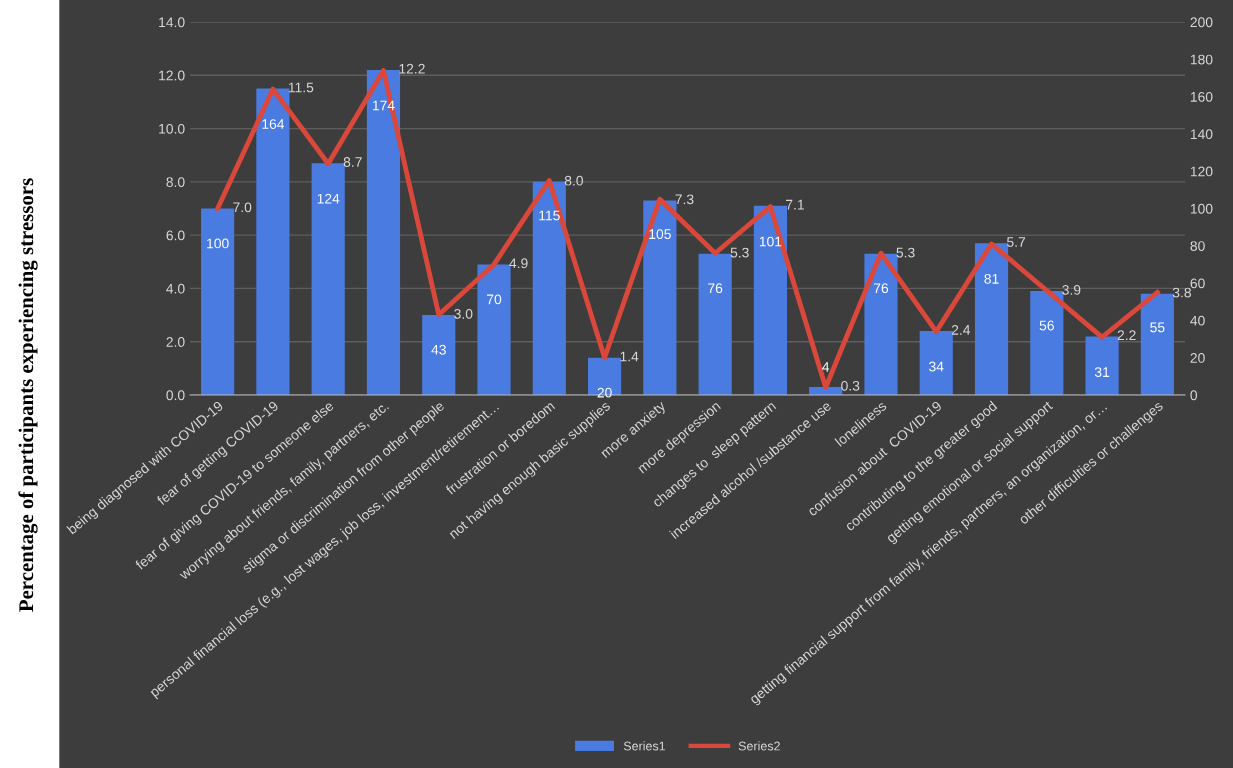 The height and width of the screenshot is (768, 1233). What do you see at coordinates (352, 162) in the screenshot?
I see `data-label: 8.7` at bounding box center [352, 162].